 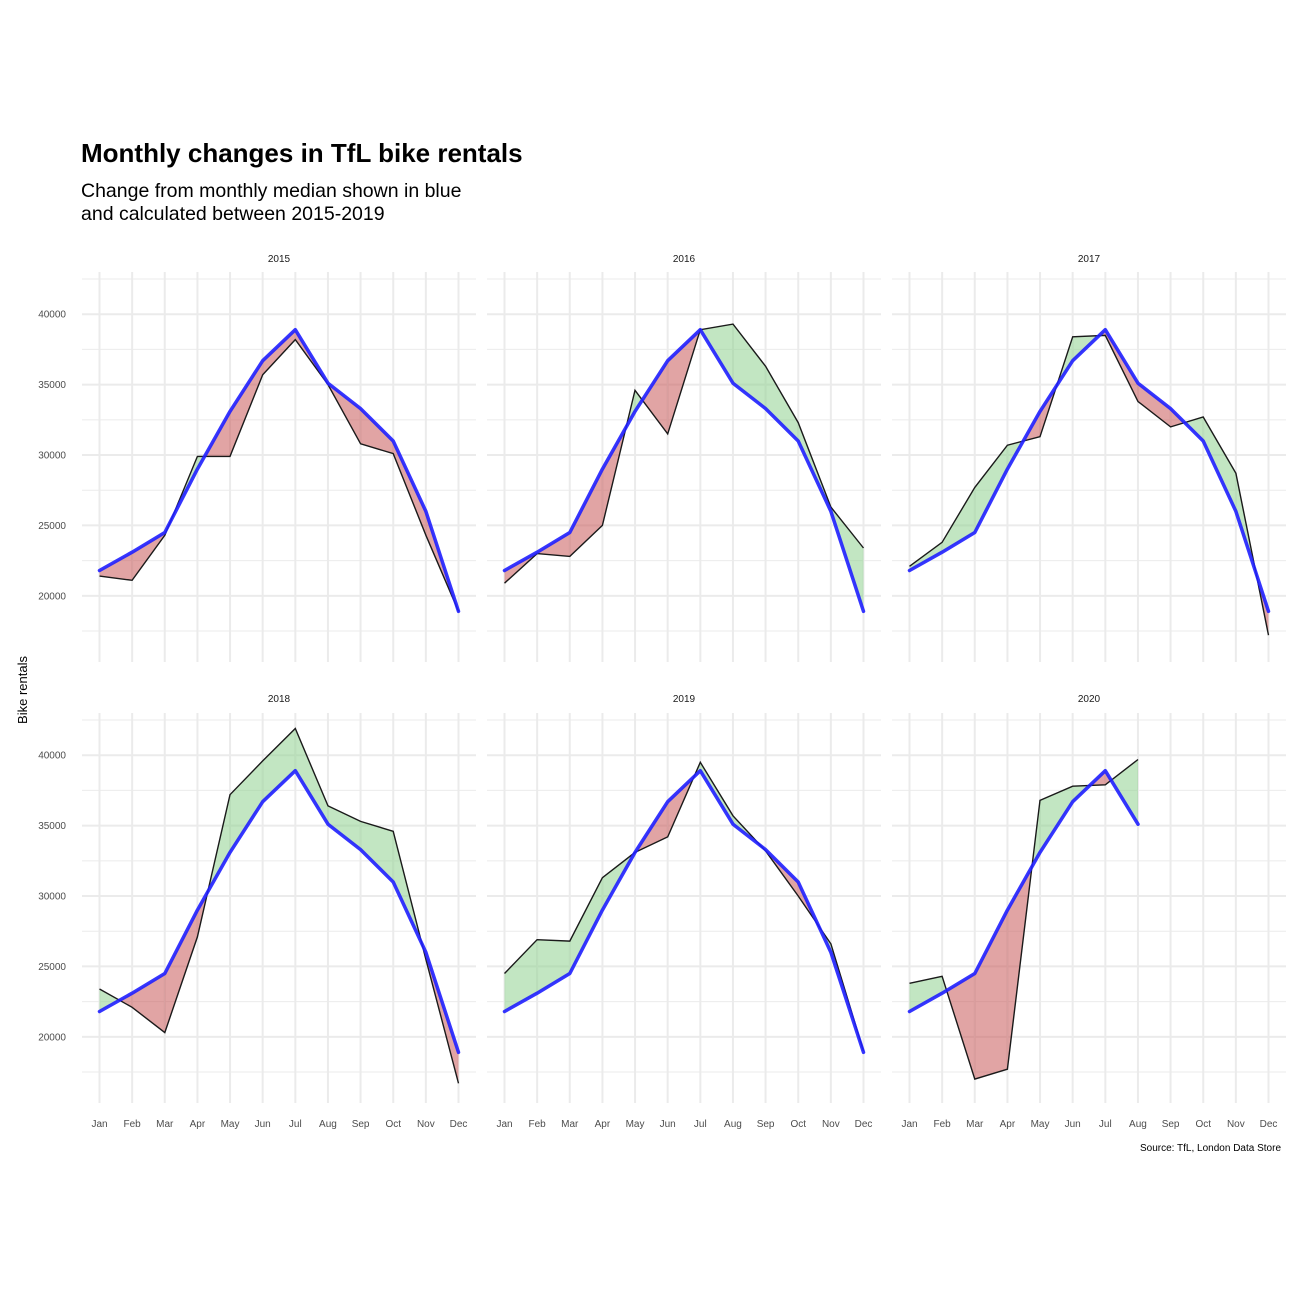 I want to click on facet-label: 2018, so click(x=279, y=699).